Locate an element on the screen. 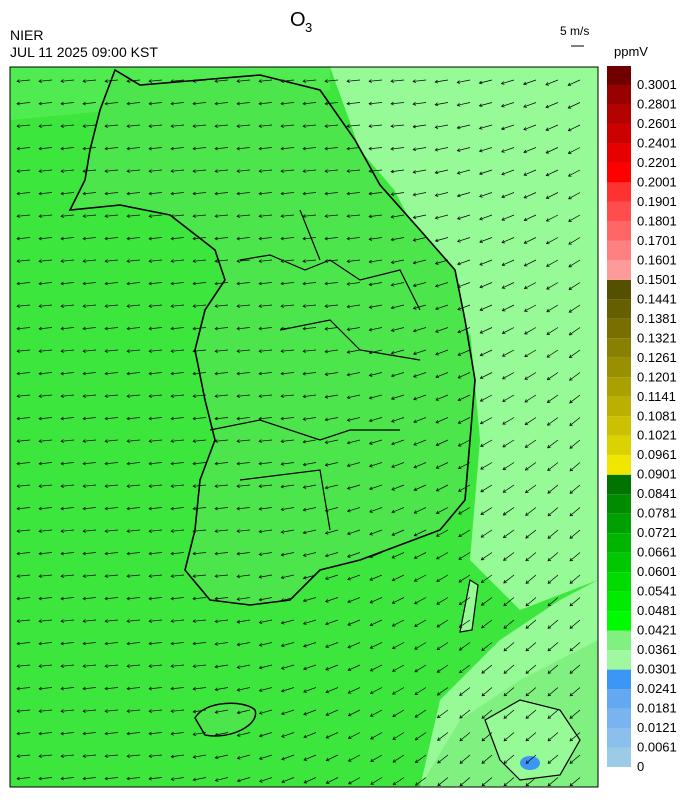  colorbar-label: 0.1321 is located at coordinates (657, 337).